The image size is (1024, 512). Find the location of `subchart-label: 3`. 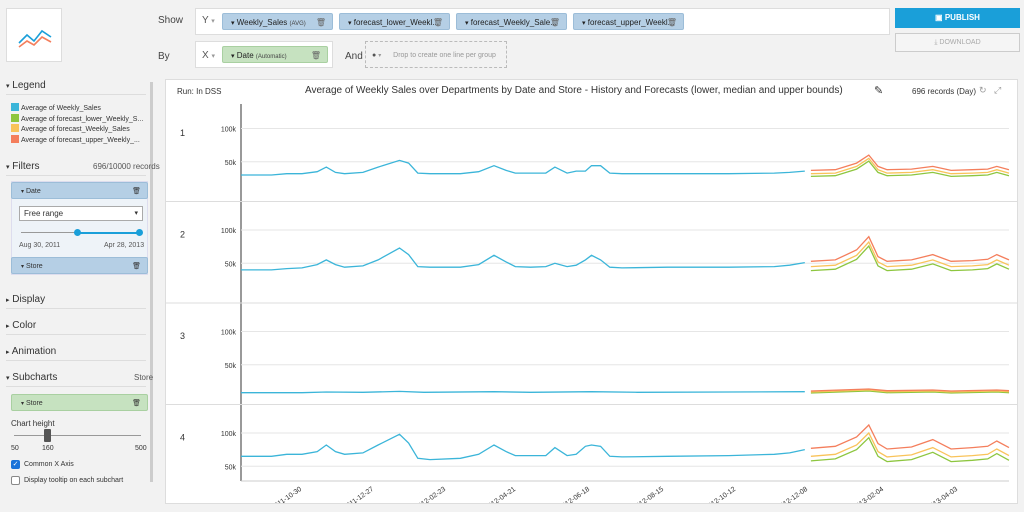

subchart-label: 3 is located at coordinates (182, 336).